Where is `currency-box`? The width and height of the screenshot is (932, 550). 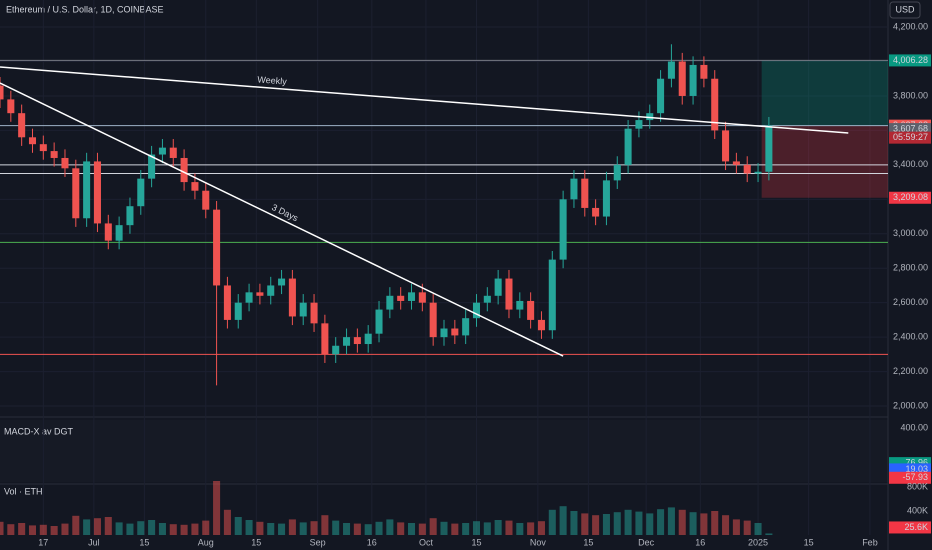
currency-box is located at coordinates (905, 10).